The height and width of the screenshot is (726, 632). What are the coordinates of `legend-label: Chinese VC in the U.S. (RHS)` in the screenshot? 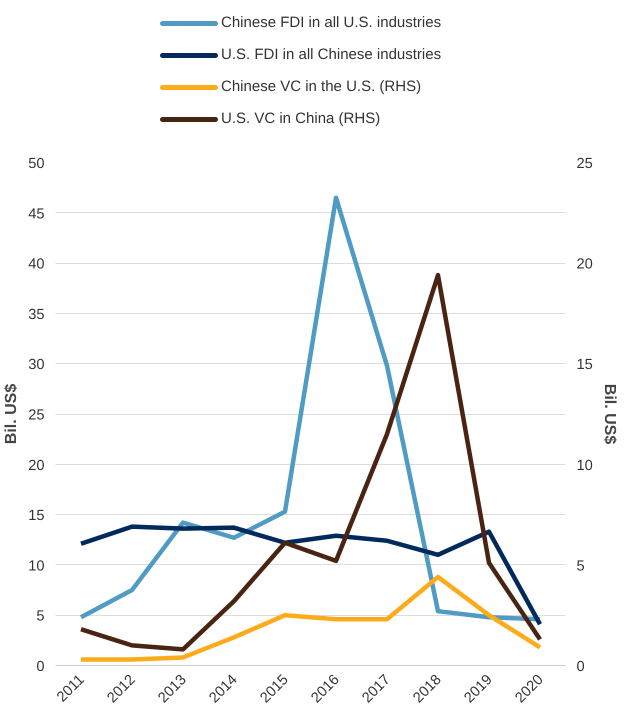 It's located at (321, 87).